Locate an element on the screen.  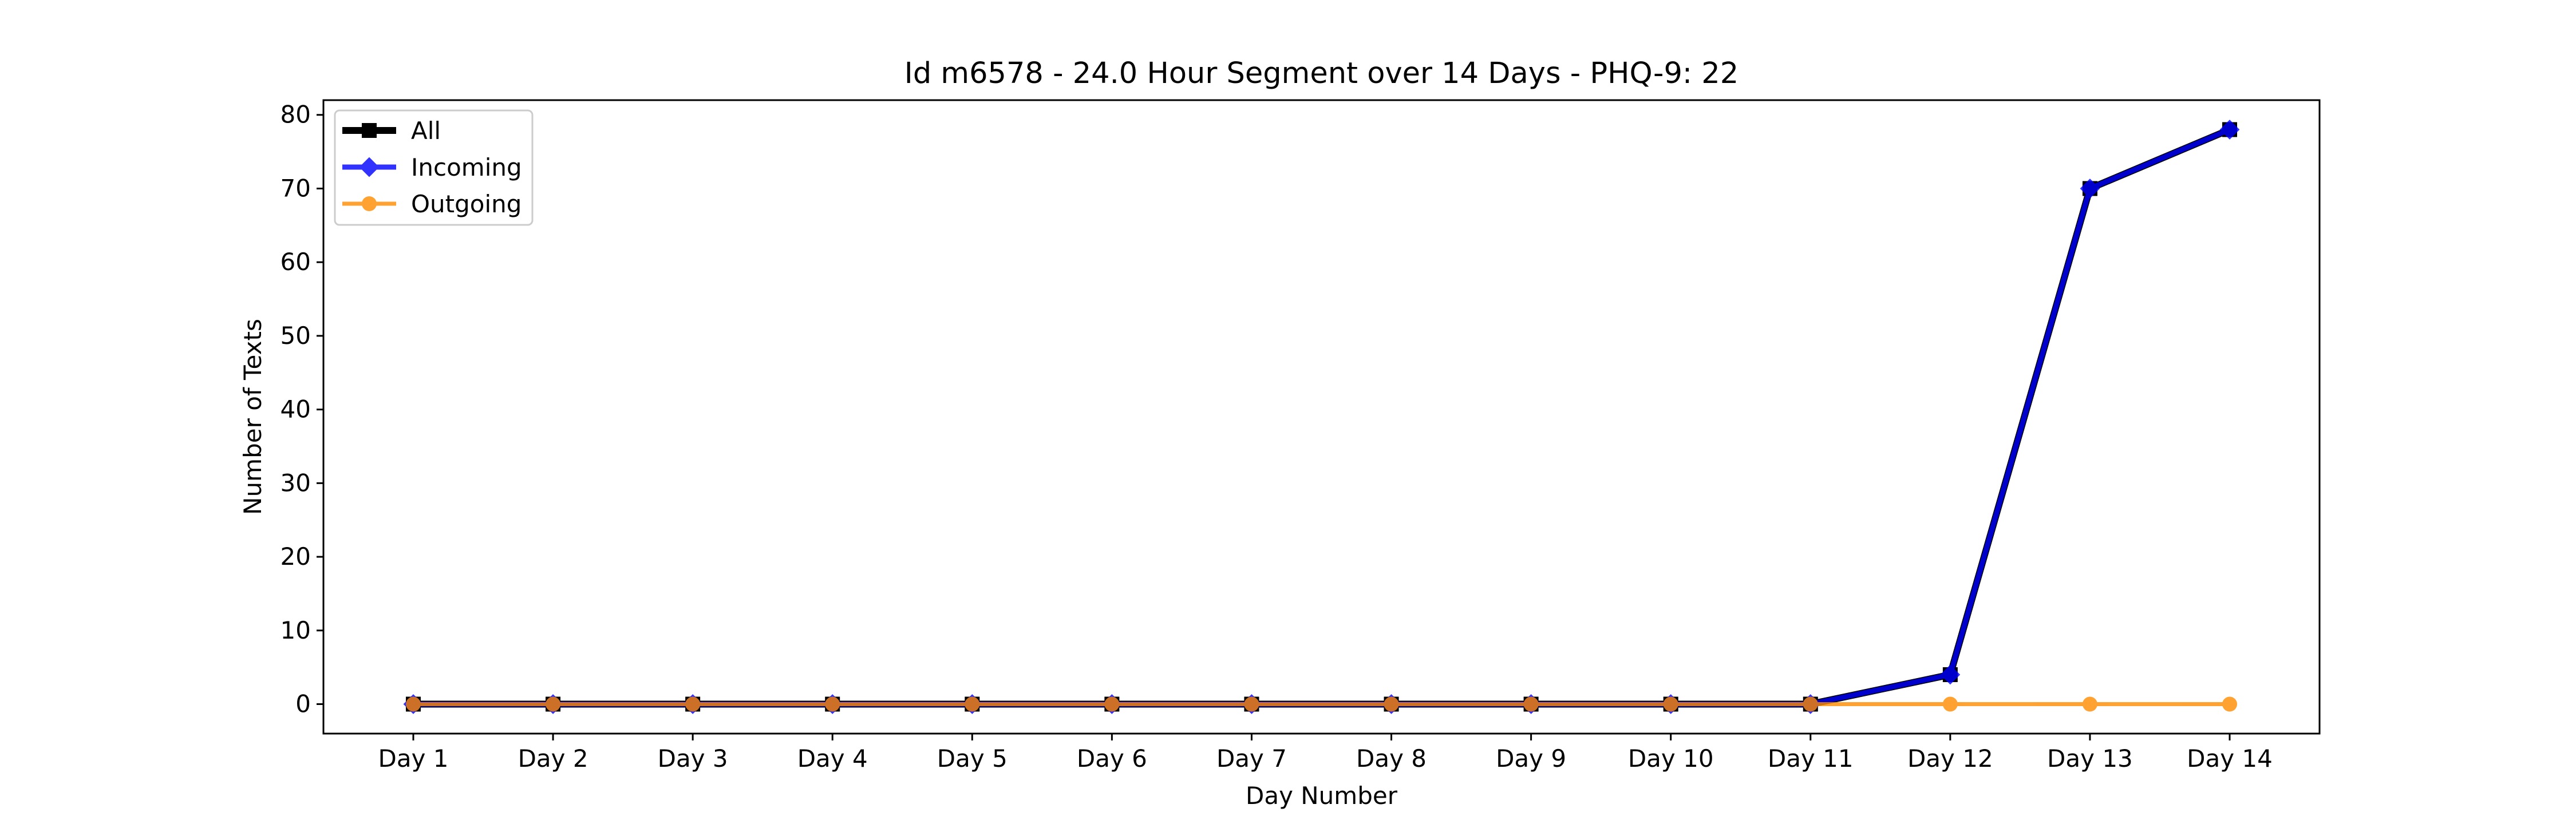
y-tick-label: 10 is located at coordinates (295, 630).